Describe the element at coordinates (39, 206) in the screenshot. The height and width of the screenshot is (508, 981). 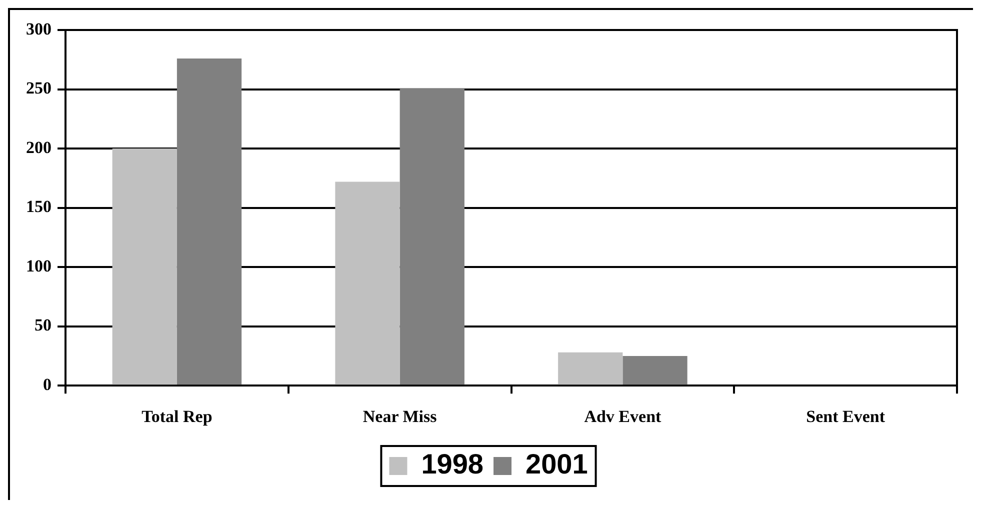
I see `y-tick-label: 150` at that location.